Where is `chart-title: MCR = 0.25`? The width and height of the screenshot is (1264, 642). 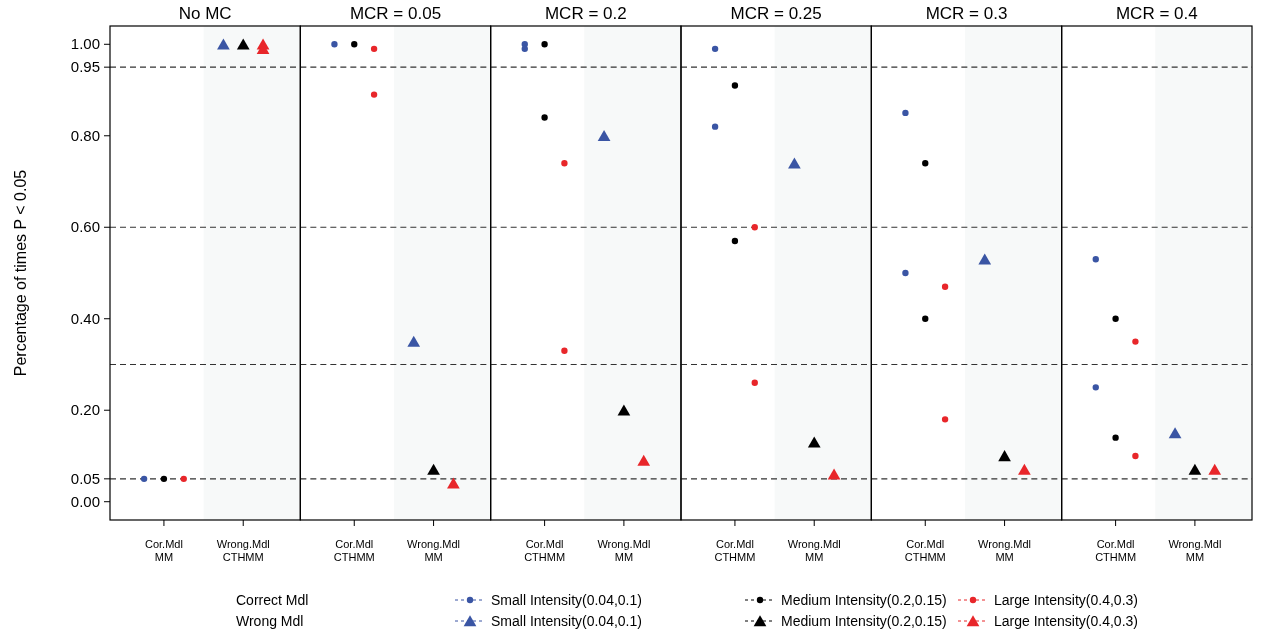 chart-title: MCR = 0.25 is located at coordinates (776, 13).